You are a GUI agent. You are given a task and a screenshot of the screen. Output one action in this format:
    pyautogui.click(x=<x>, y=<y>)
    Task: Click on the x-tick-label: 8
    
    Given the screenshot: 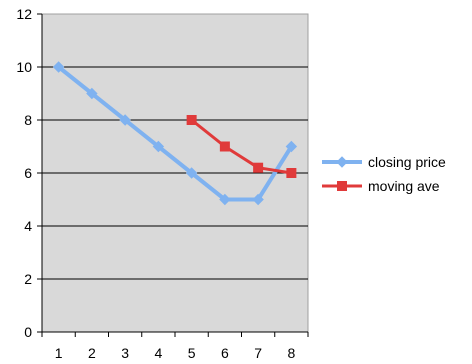 What is the action you would take?
    pyautogui.click(x=291, y=353)
    